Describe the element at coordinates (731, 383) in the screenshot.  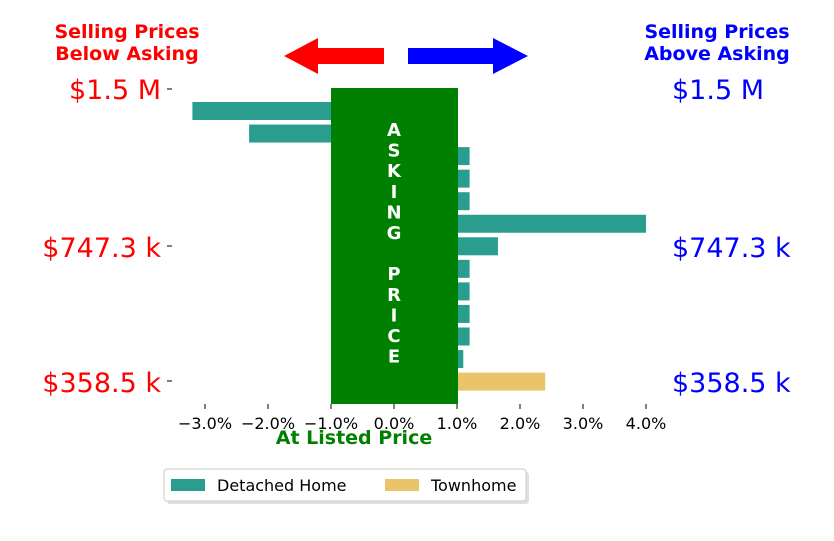
I see `right-price-bottom: $358.5 k` at that location.